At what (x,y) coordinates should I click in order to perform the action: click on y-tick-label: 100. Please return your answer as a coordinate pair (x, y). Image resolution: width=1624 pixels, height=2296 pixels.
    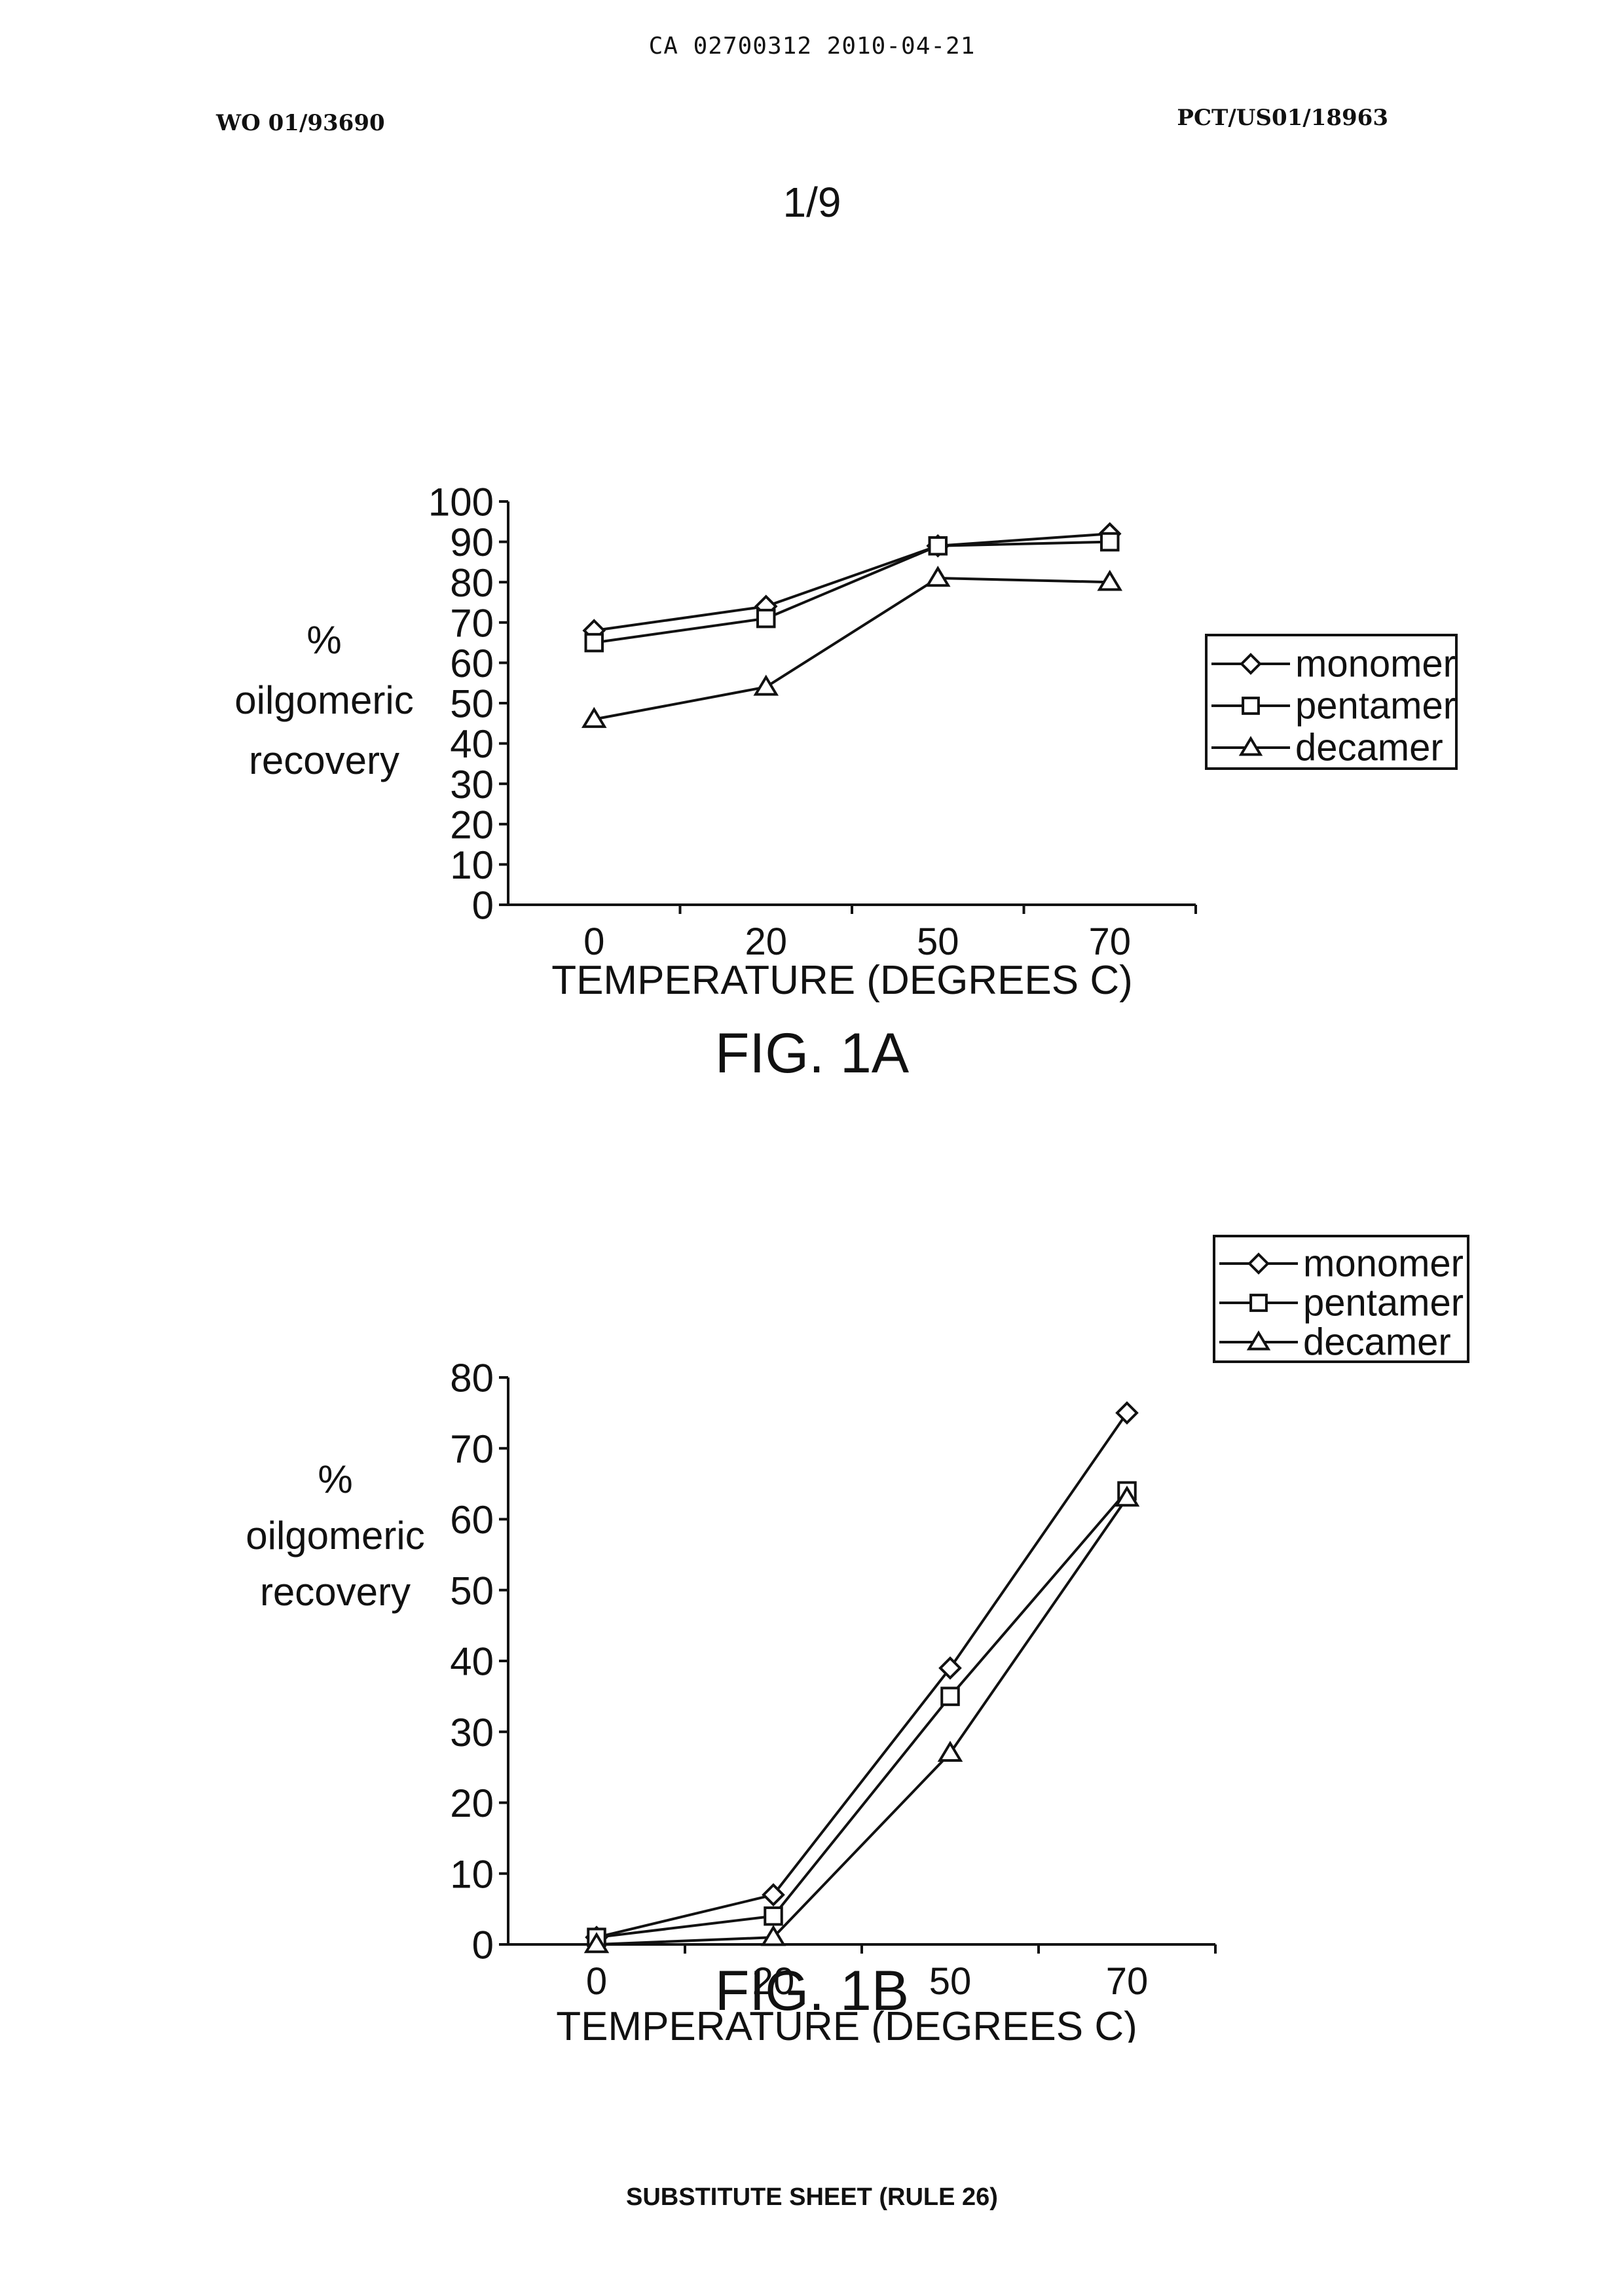
    Looking at the image, I should click on (461, 502).